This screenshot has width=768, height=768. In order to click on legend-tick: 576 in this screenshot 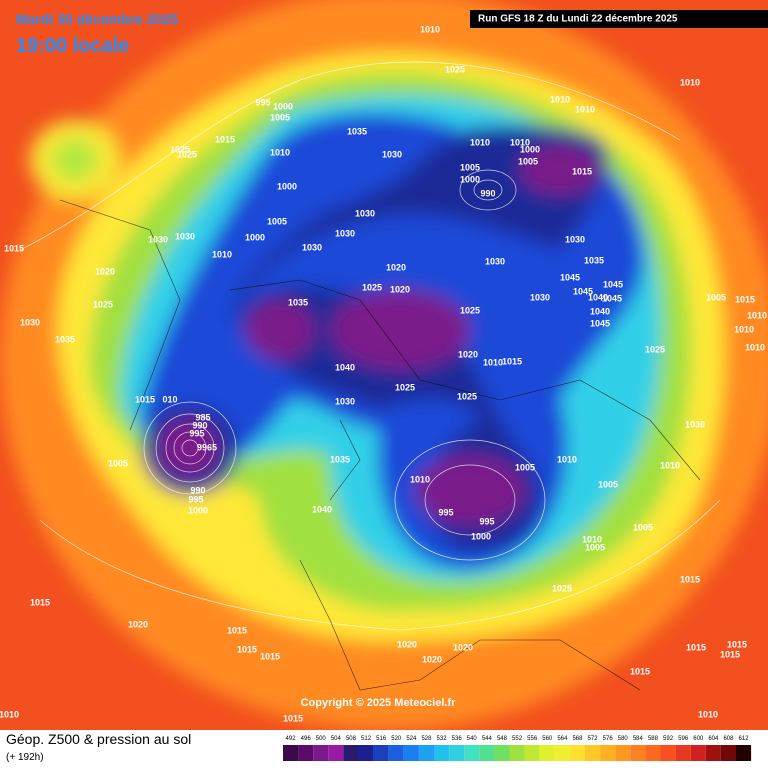, I will do `click(608, 739)`.